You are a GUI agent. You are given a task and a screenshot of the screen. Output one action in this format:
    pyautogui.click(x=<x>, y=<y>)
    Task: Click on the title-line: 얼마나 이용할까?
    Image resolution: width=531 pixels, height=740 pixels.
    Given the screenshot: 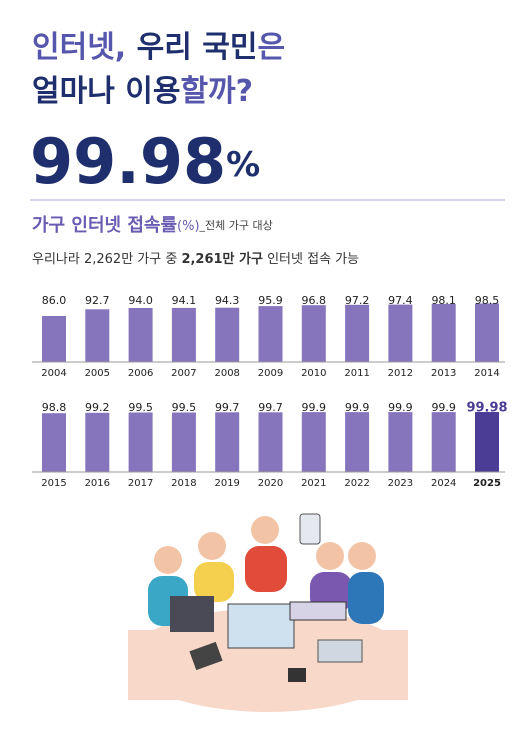 What is the action you would take?
    pyautogui.click(x=142, y=91)
    